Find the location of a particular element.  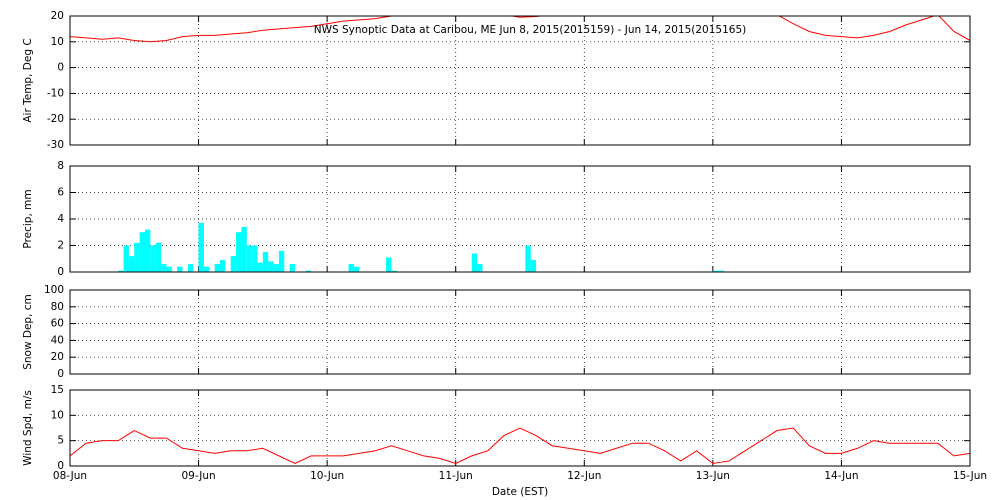

y-tick-label: 2 is located at coordinates (60, 246).